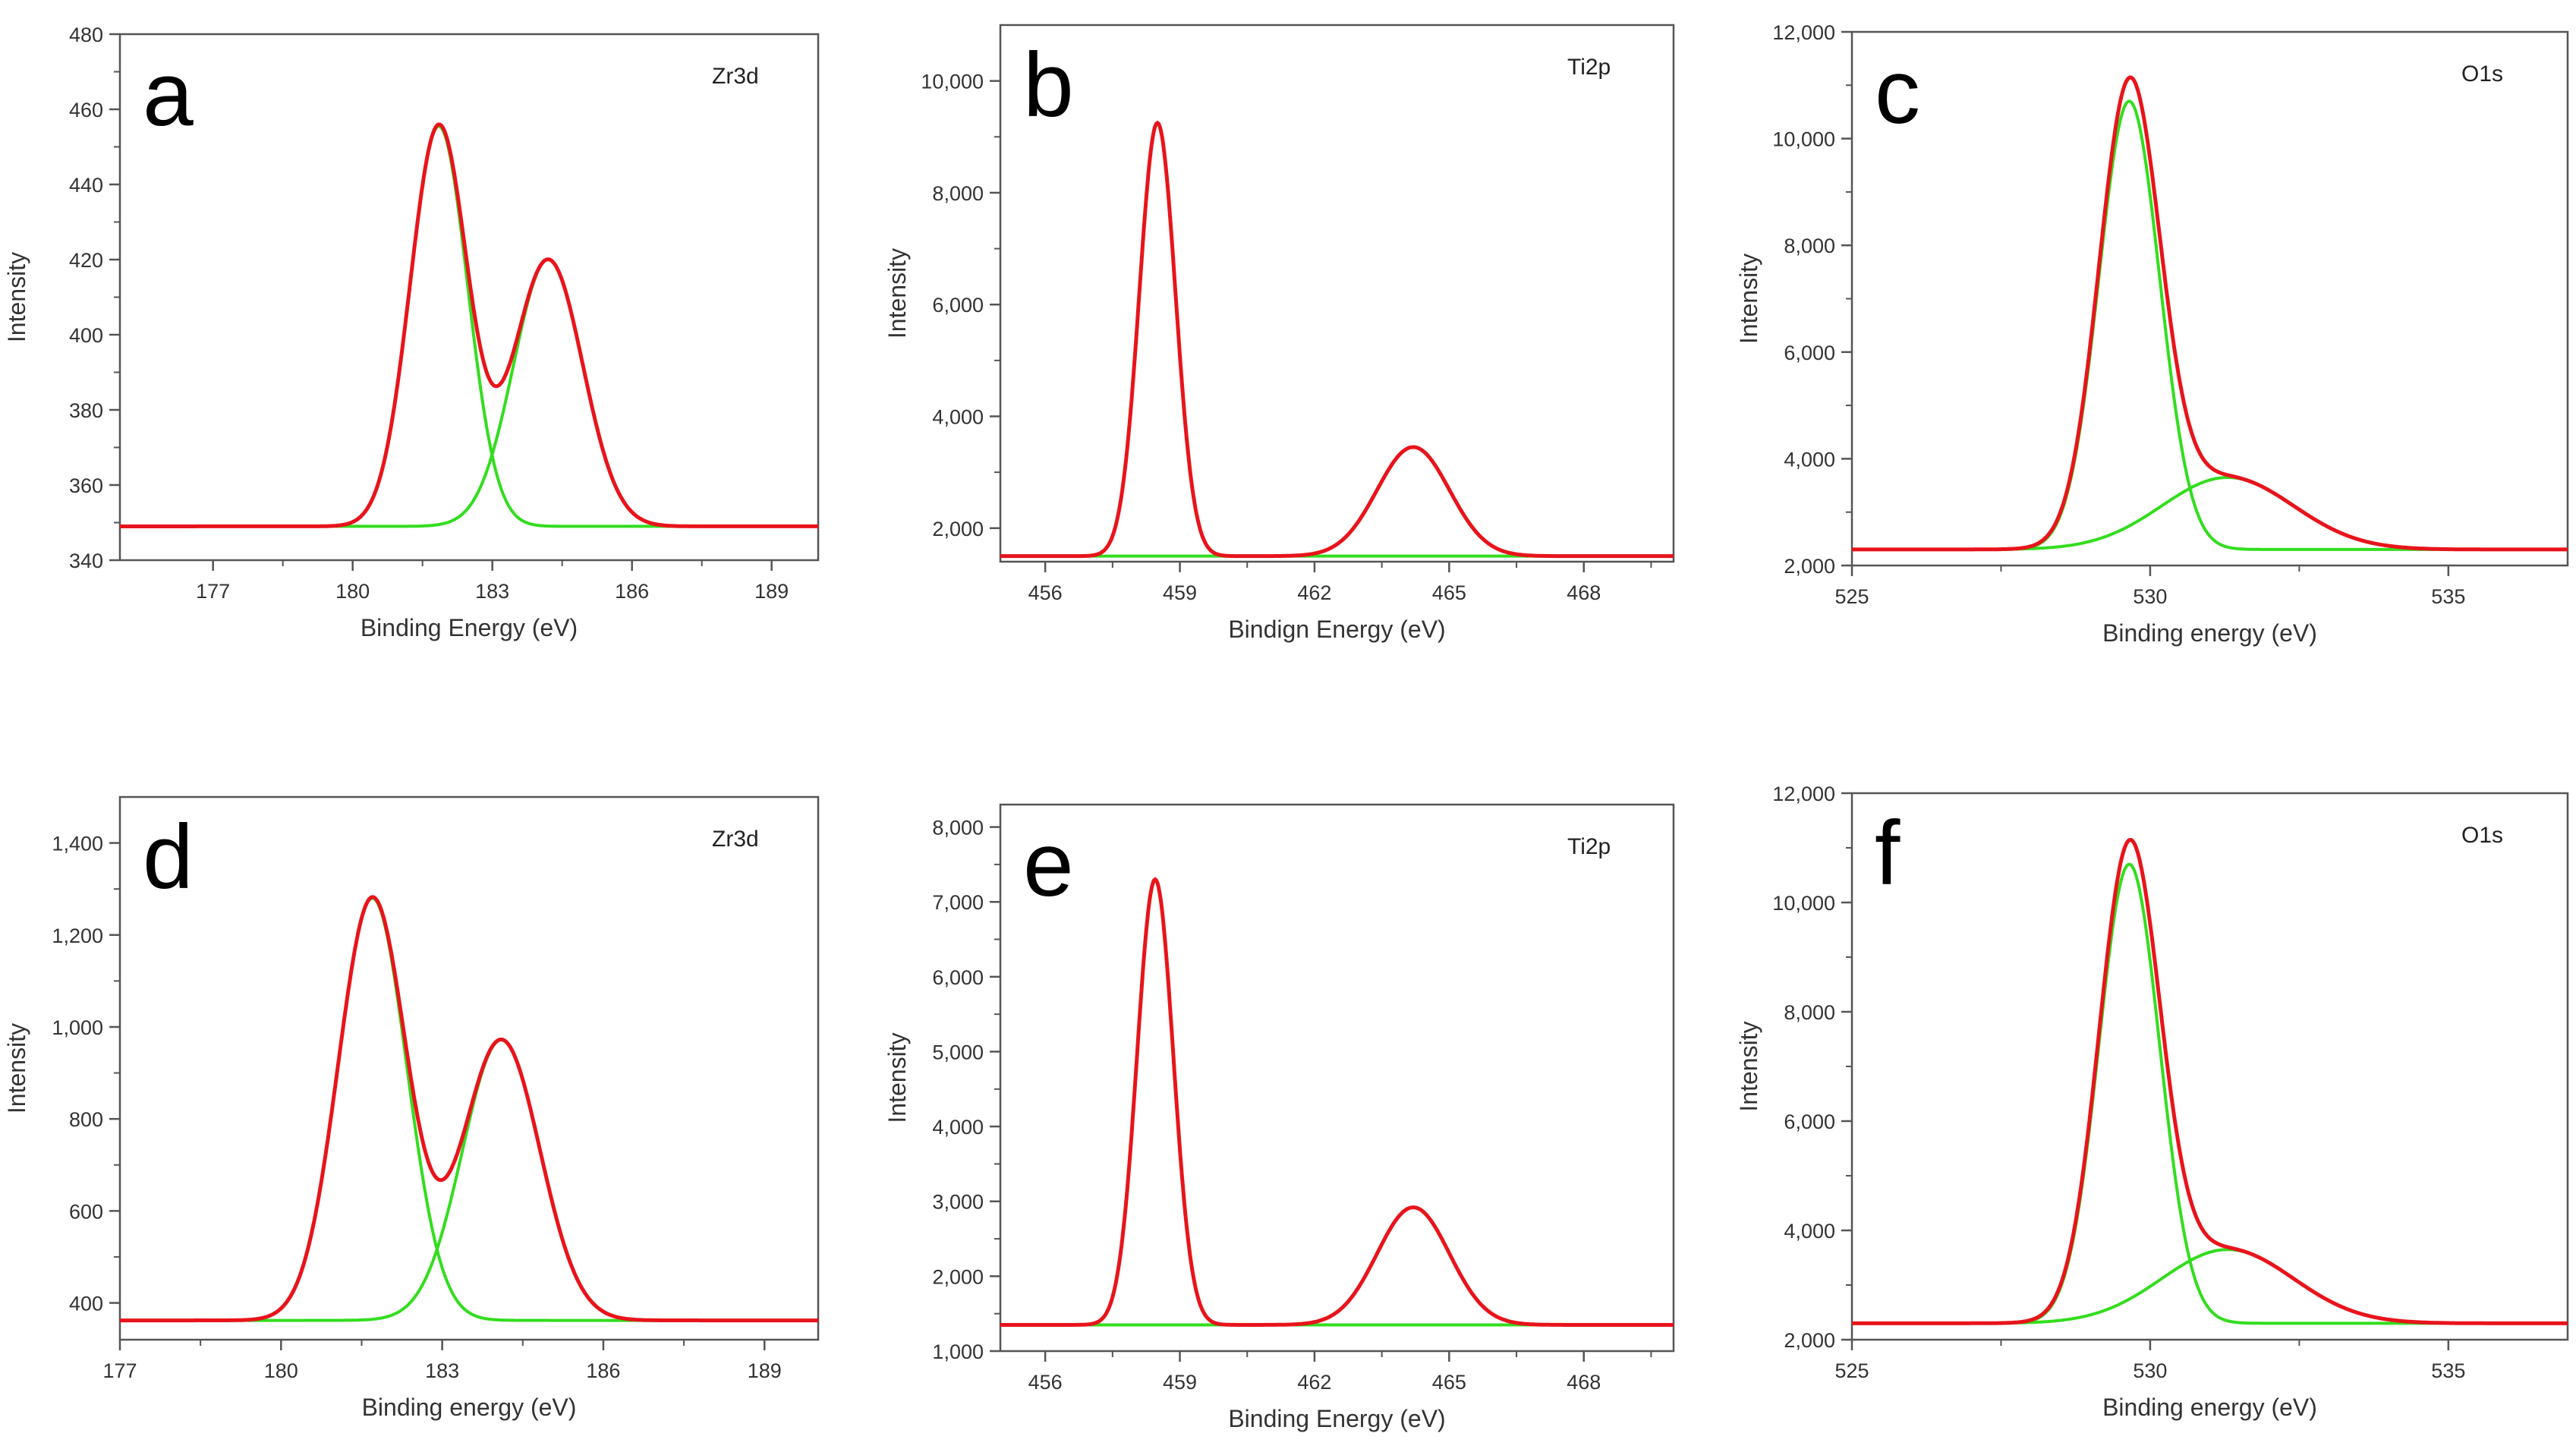 The image size is (2576, 1449). Describe the element at coordinates (86, 1119) in the screenshot. I see `y-tick-label: 800` at that location.